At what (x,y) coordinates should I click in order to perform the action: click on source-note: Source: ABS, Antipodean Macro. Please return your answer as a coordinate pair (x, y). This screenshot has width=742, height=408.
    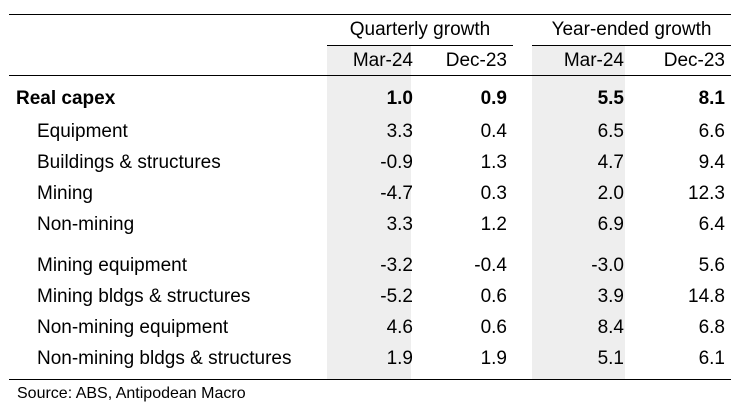
    Looking at the image, I should click on (131, 393).